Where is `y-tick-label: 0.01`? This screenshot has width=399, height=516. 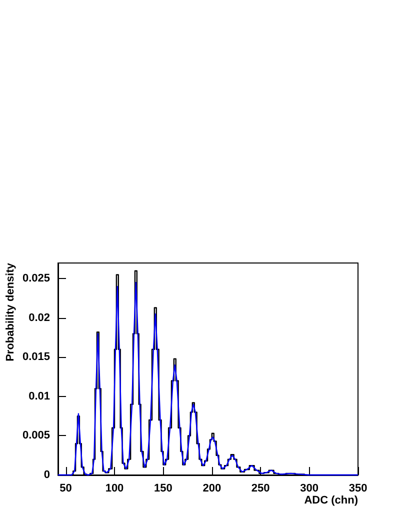 y-tick-label: 0.01 is located at coordinates (39, 396).